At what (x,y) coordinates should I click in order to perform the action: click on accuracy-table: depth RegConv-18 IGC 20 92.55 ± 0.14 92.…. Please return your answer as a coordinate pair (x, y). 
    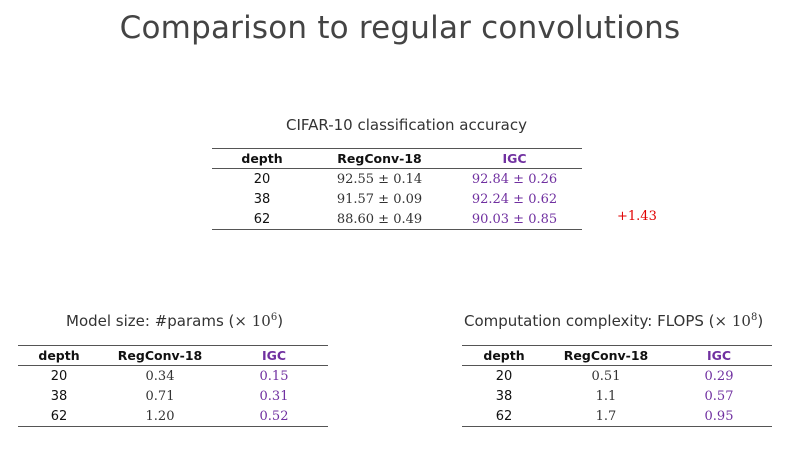
    Looking at the image, I should click on (397, 189).